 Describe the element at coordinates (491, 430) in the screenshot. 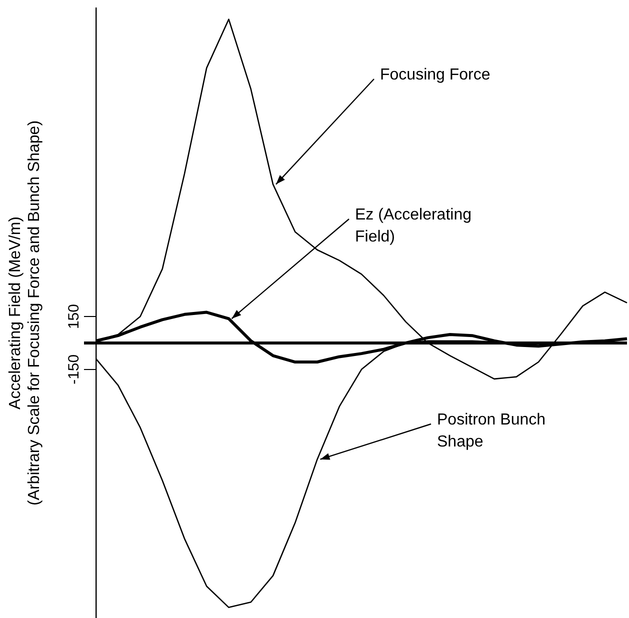

I see `annotation: Positron Bunch Shape` at that location.